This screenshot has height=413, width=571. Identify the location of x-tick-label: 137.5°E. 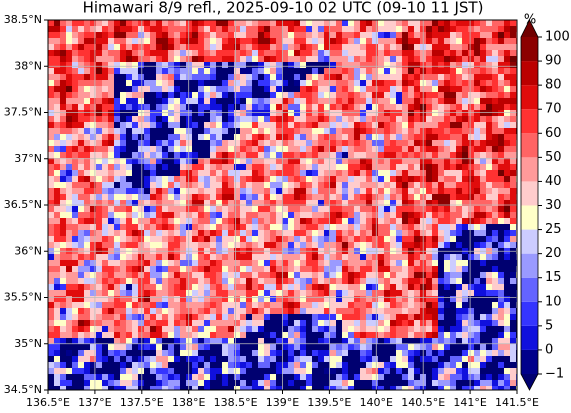
(142, 402).